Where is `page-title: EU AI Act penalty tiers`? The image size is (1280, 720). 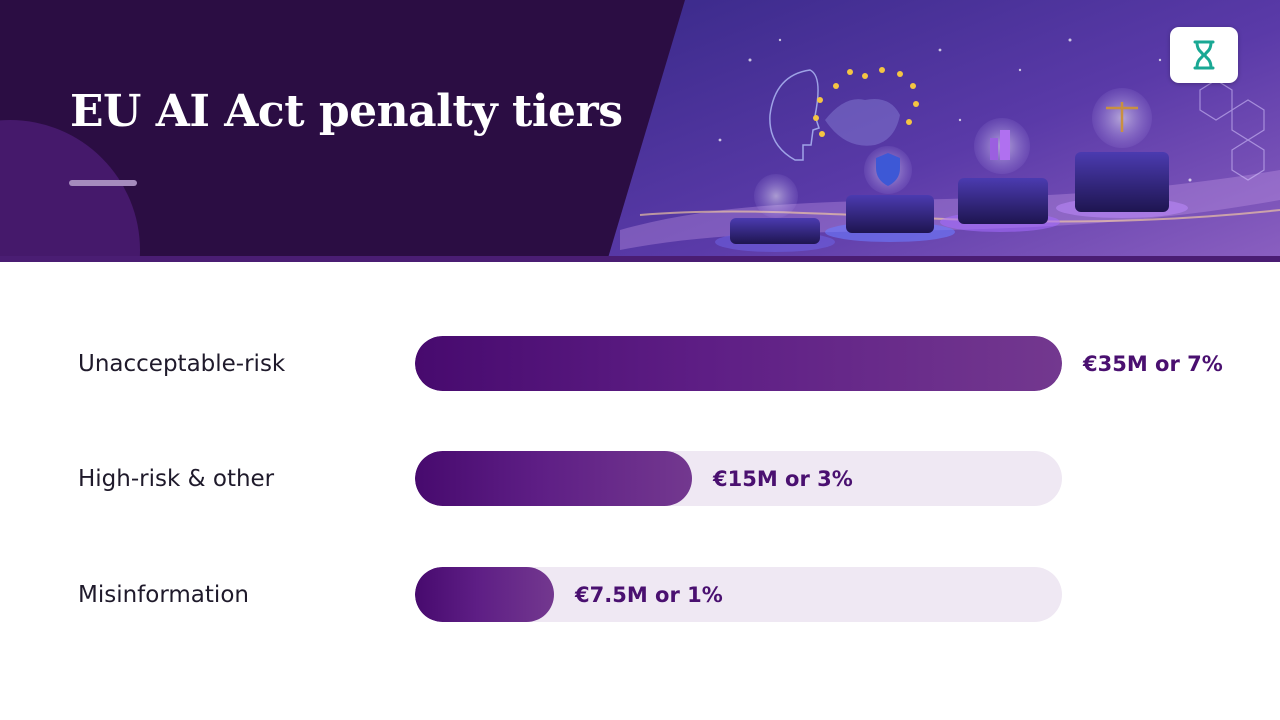
page-title: EU AI Act penalty tiers is located at coordinates (346, 111).